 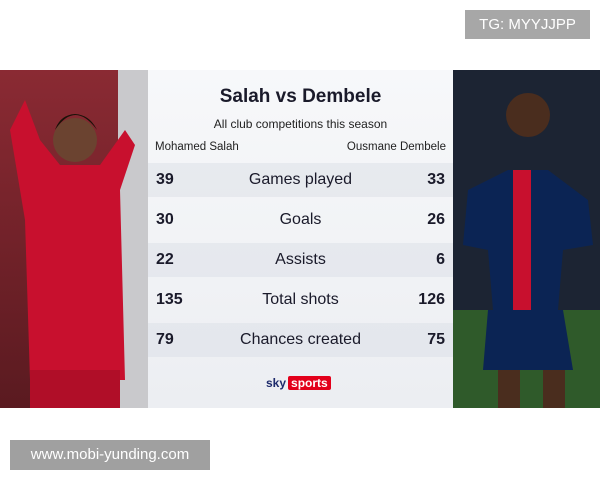 I want to click on stat-row: Chances created 79 75, so click(x=300, y=340).